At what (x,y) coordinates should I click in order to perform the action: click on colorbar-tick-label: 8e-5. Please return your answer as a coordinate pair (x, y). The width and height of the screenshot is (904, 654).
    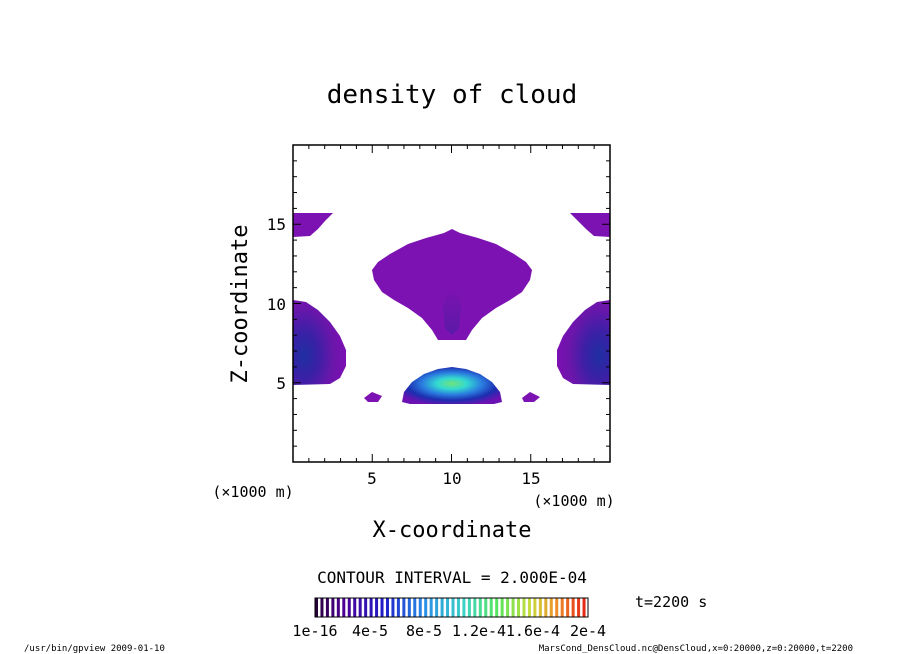
    Looking at the image, I should click on (424, 631).